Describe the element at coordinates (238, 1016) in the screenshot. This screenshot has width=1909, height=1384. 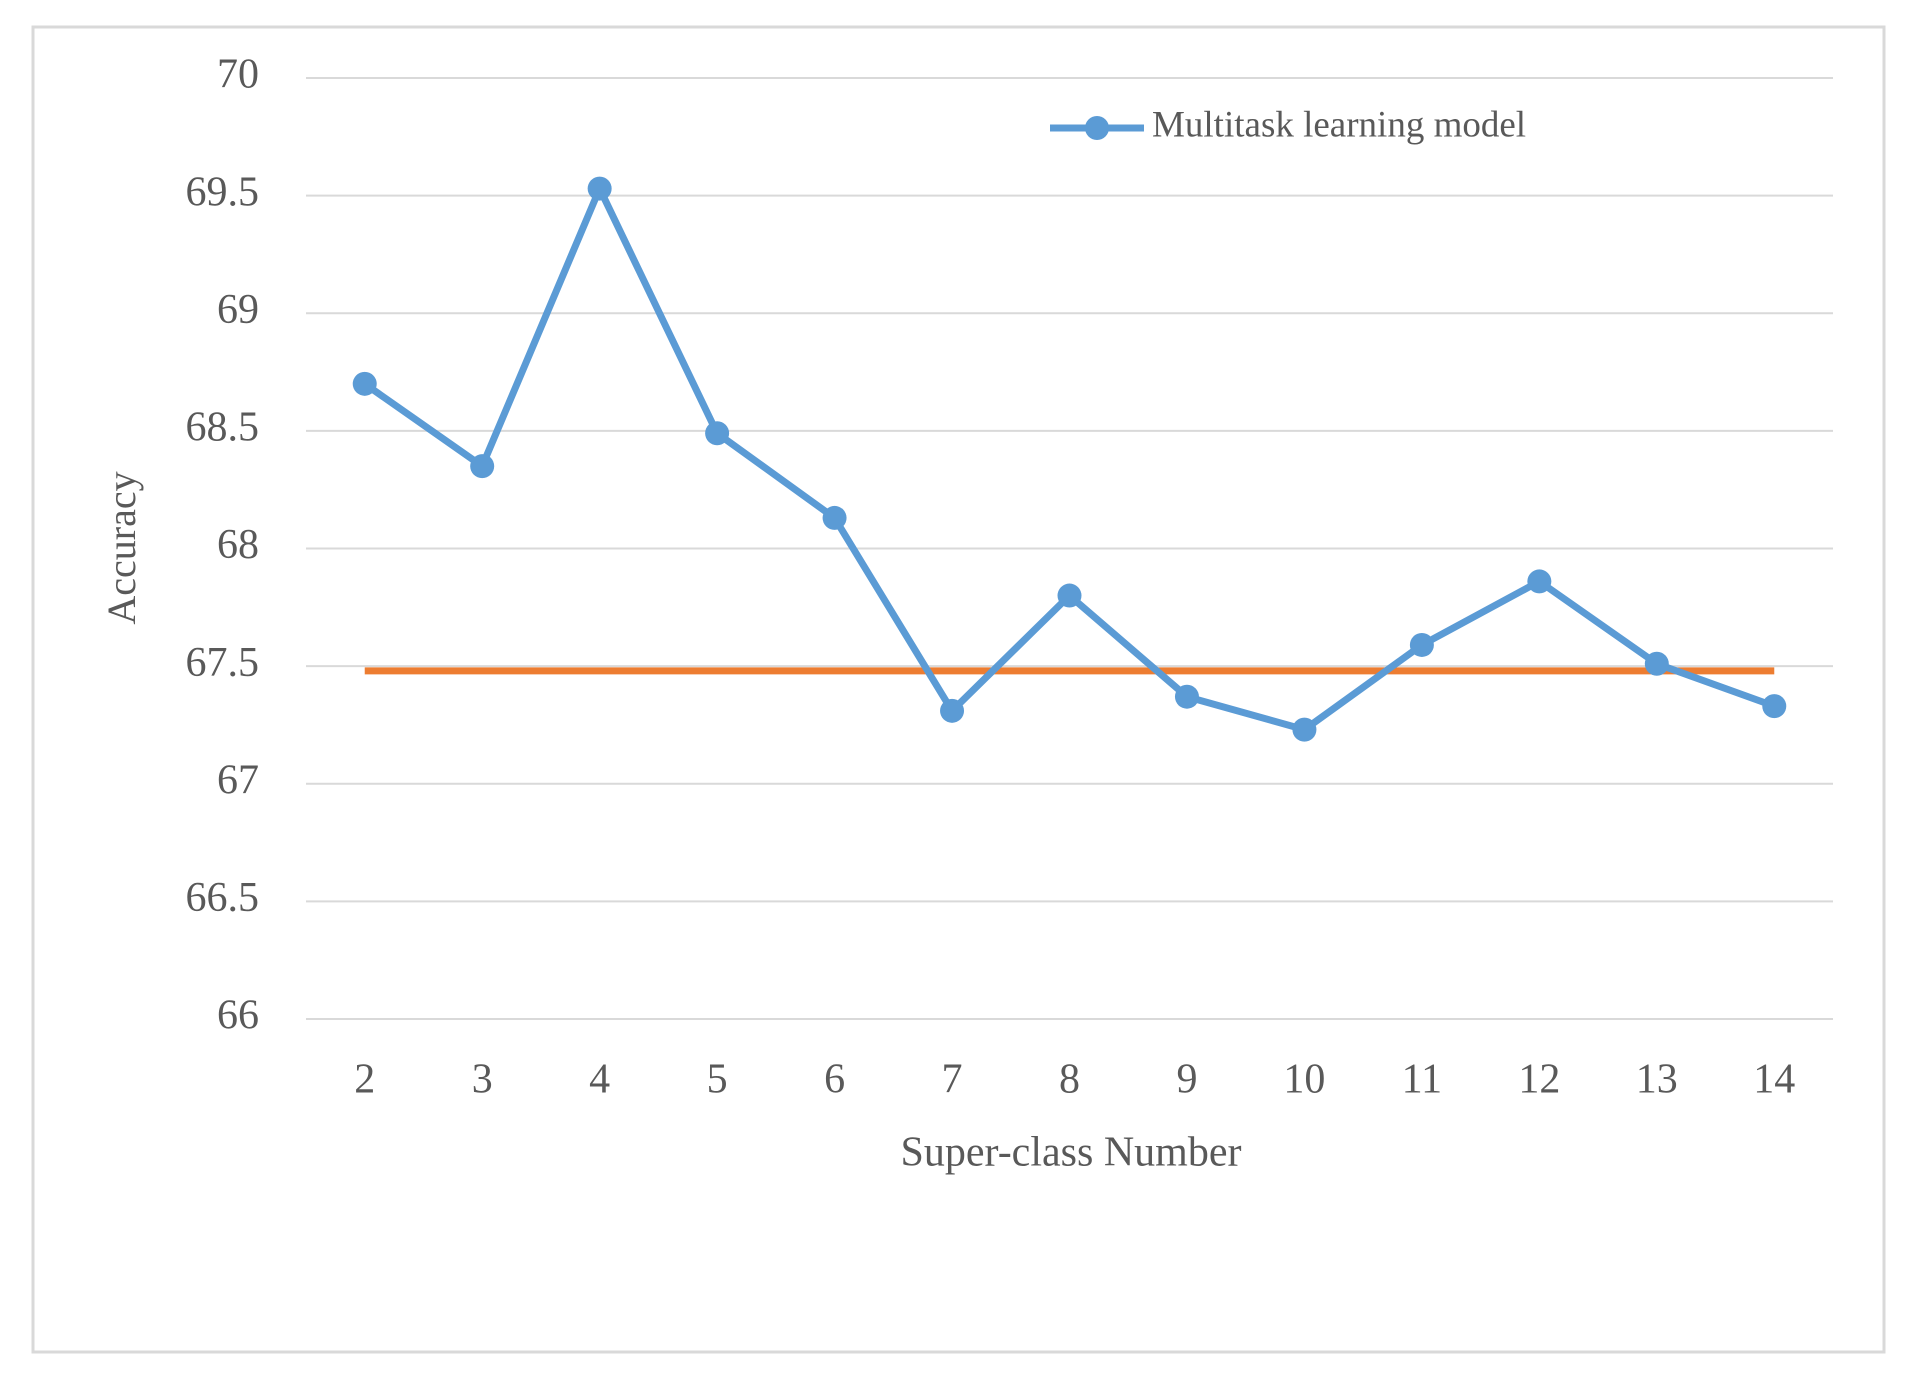
I see `y-tick-label: 66` at that location.